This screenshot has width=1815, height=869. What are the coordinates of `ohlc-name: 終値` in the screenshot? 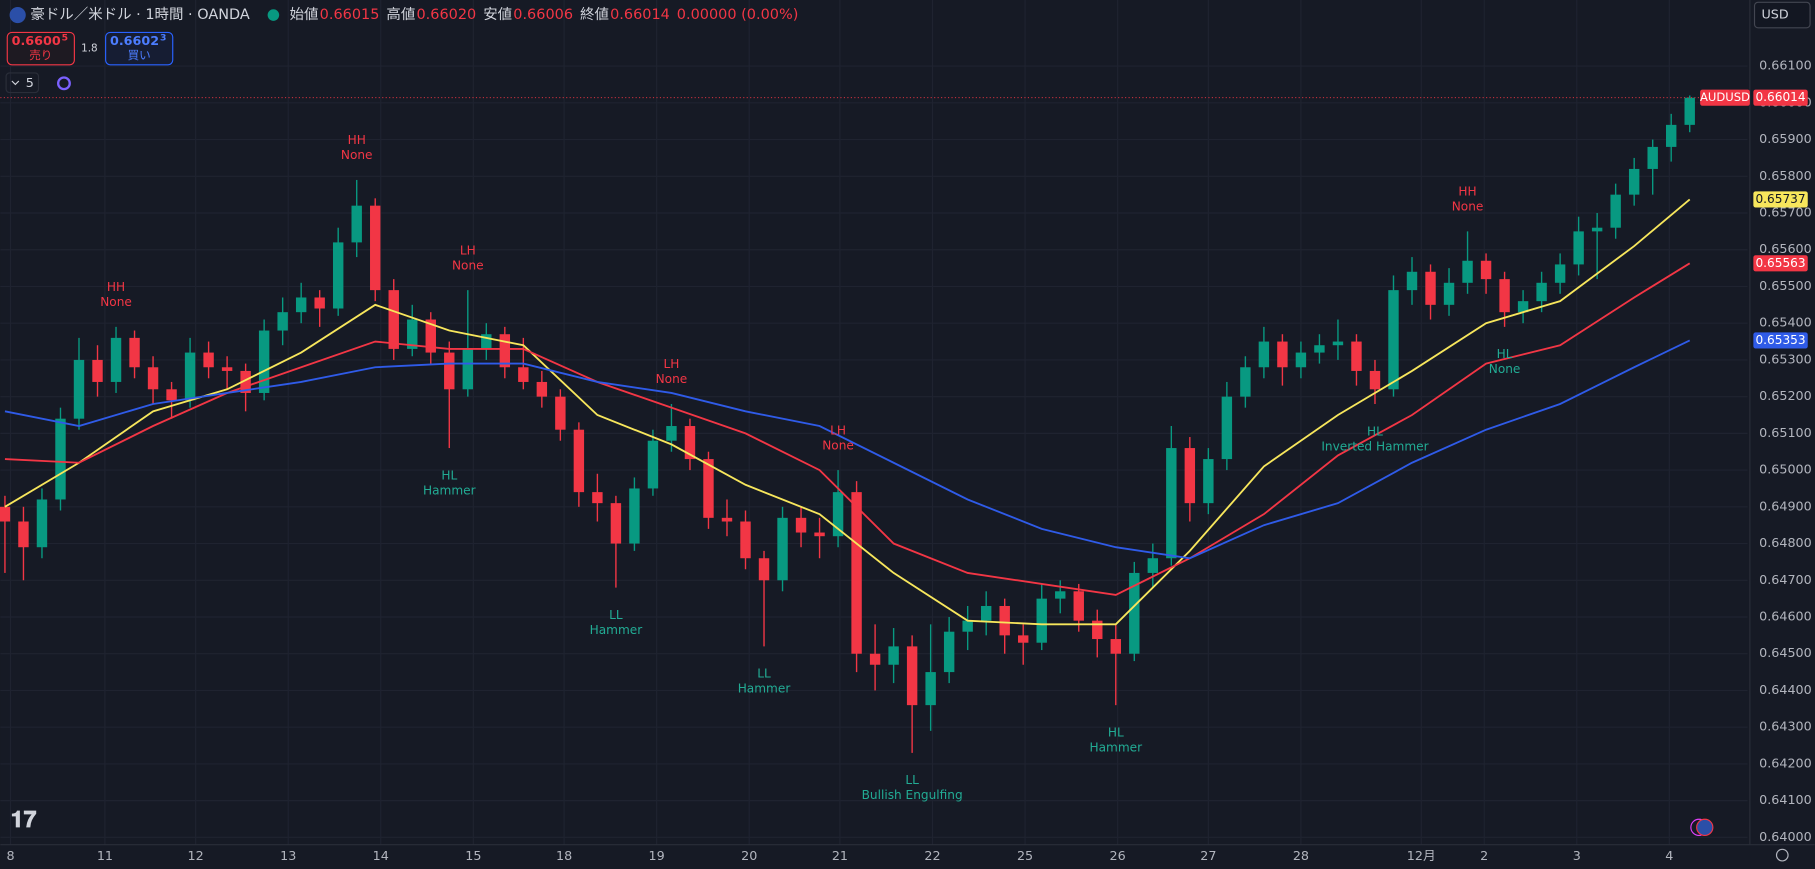 It's located at (594, 14).